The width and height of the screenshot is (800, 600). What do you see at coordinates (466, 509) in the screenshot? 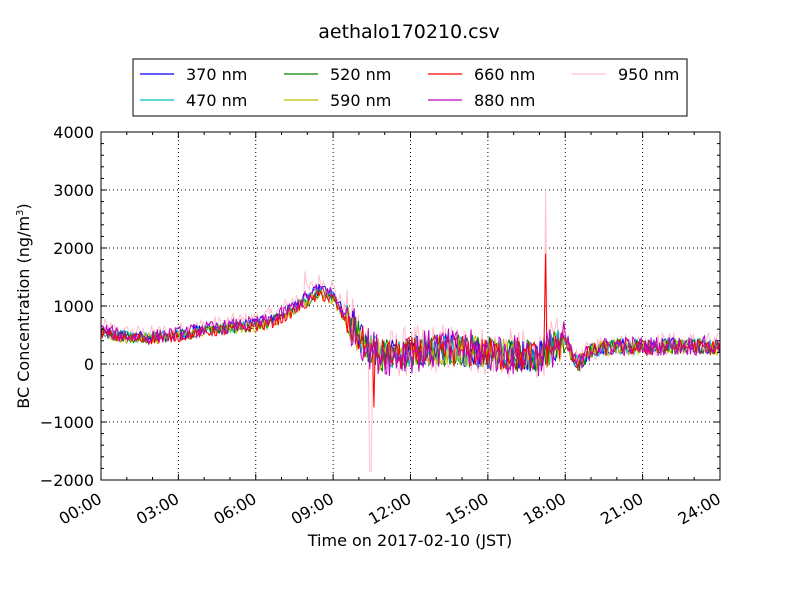
I see `x-tick-label: 15:00` at bounding box center [466, 509].